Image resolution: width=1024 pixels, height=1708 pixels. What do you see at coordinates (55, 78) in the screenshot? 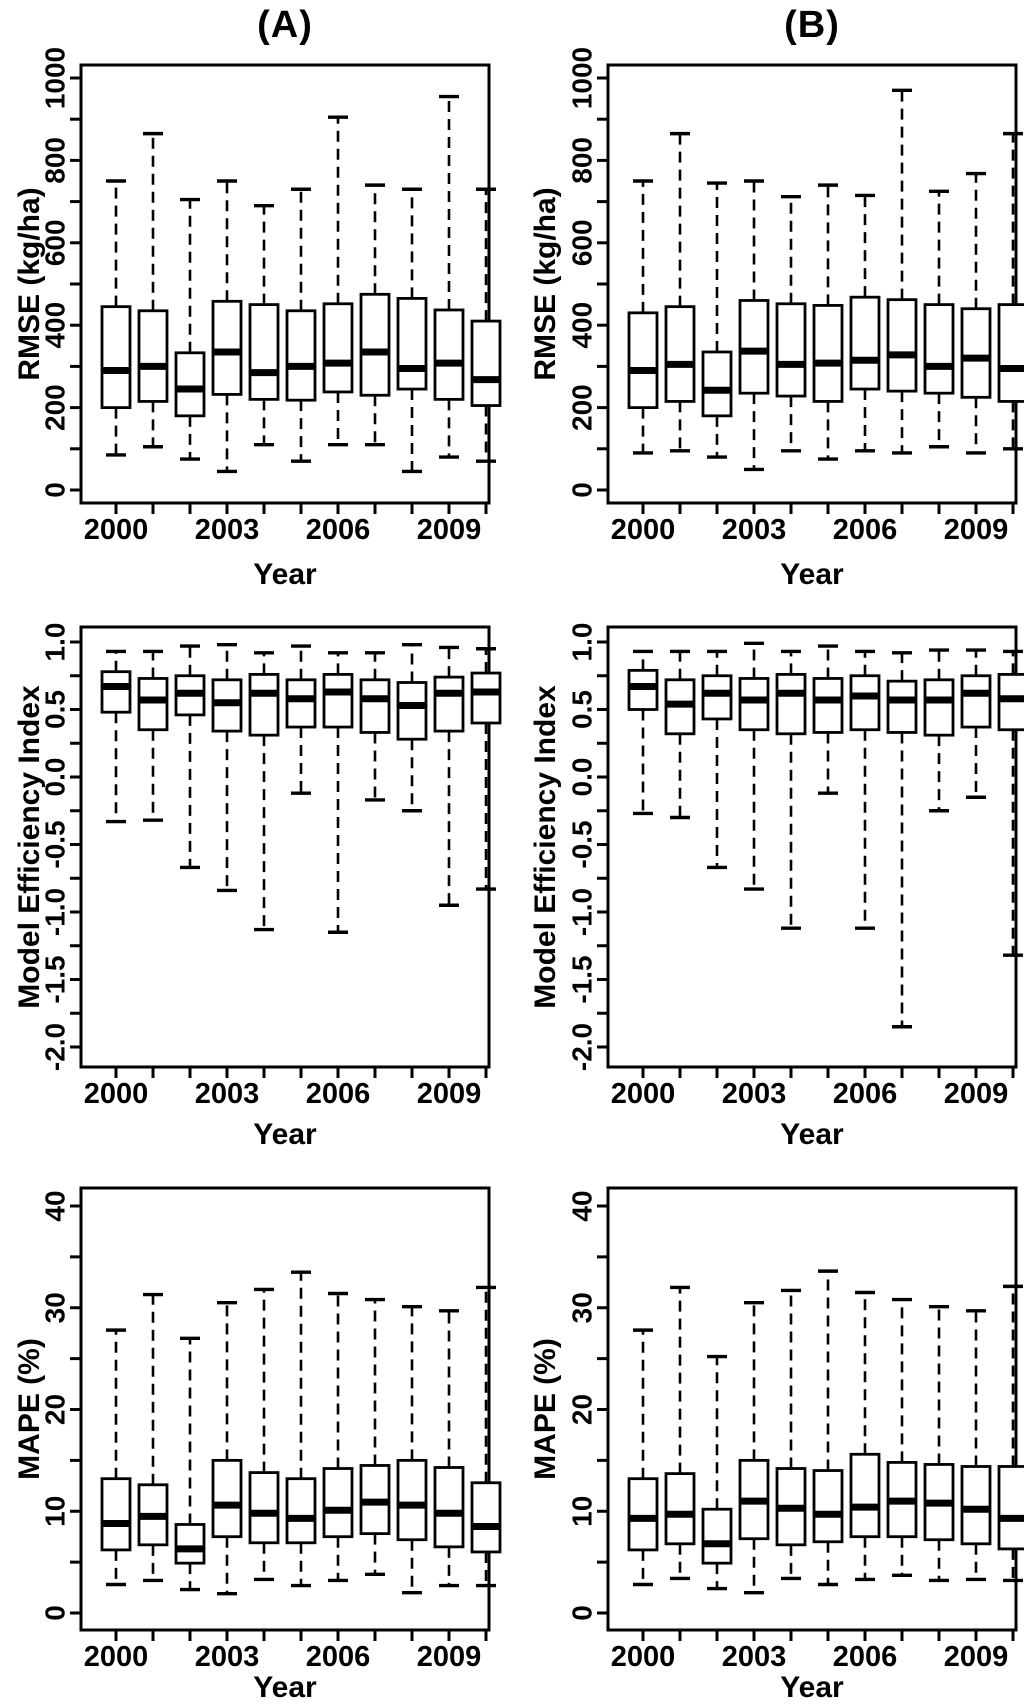
I see `svg-text: 1000` at bounding box center [55, 78].